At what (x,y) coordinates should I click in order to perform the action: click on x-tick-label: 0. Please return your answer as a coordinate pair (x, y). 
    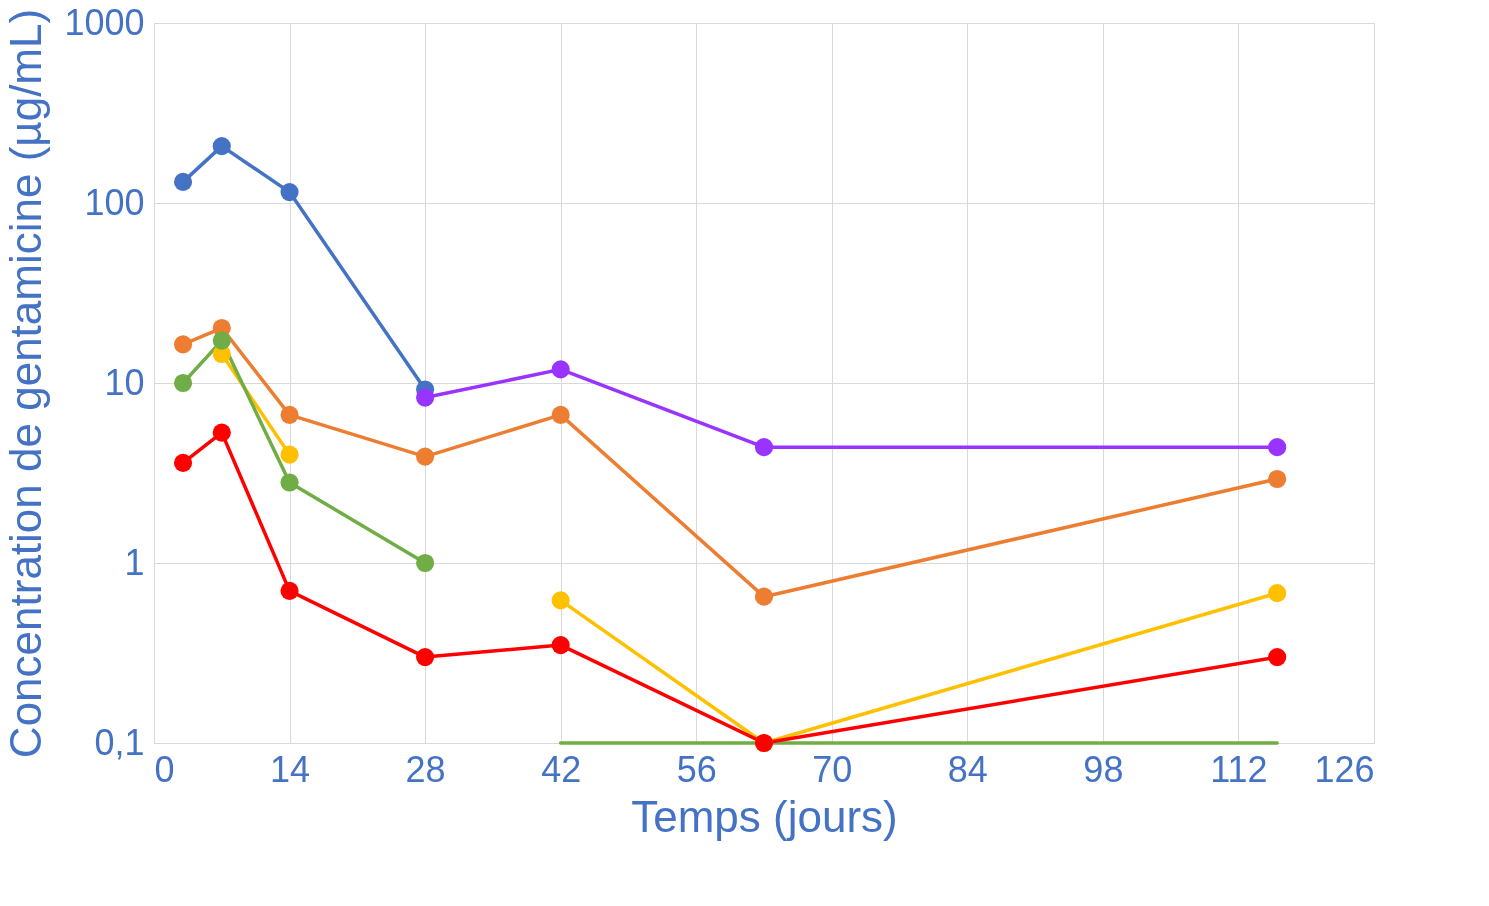
    Looking at the image, I should click on (164, 769).